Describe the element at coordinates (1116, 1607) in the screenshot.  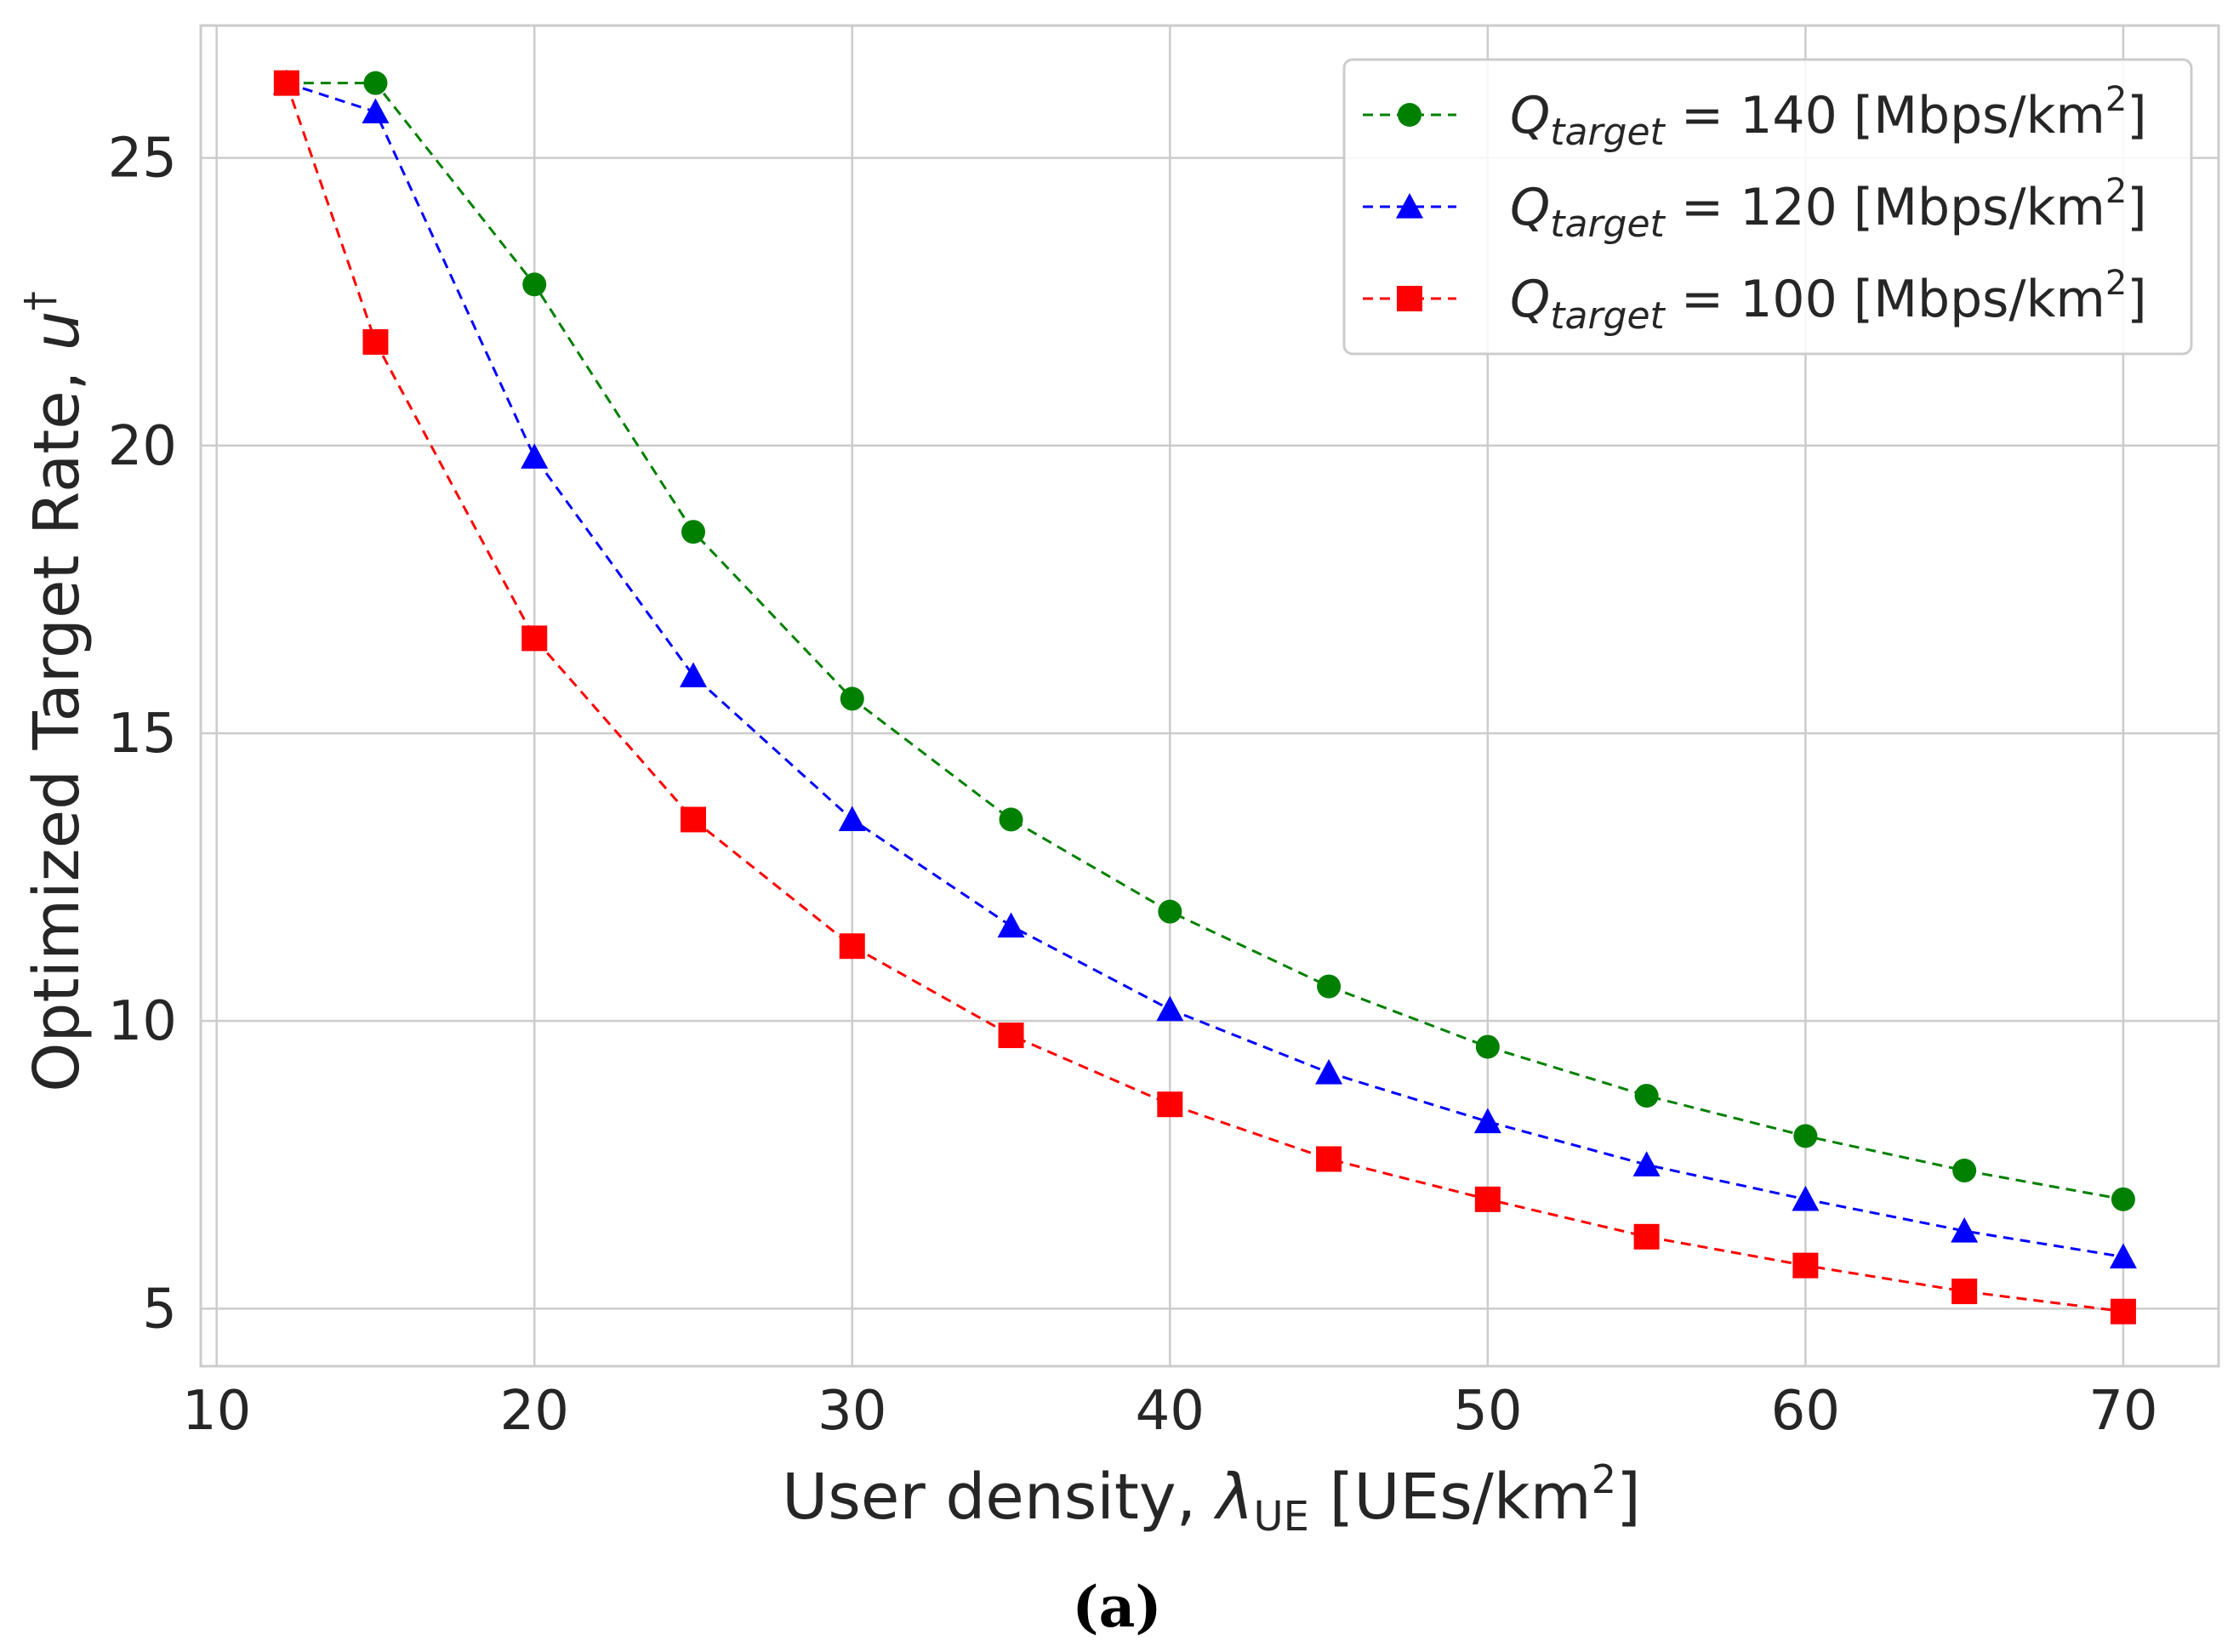
I see `figure-caption: (a)` at that location.